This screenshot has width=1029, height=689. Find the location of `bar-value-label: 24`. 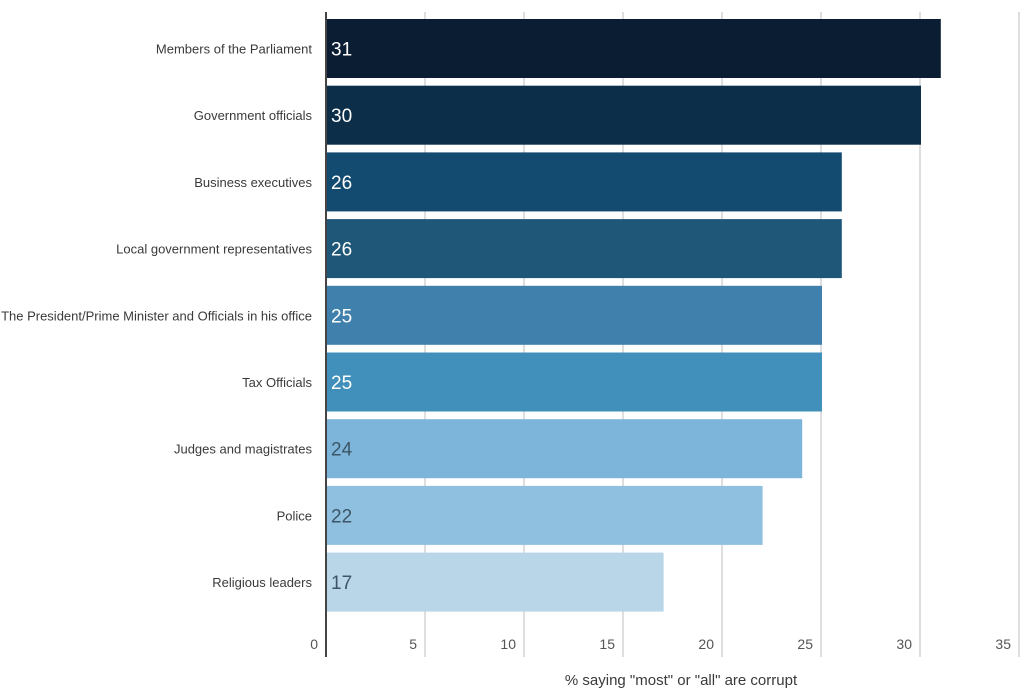

bar-value-label: 24 is located at coordinates (342, 450).